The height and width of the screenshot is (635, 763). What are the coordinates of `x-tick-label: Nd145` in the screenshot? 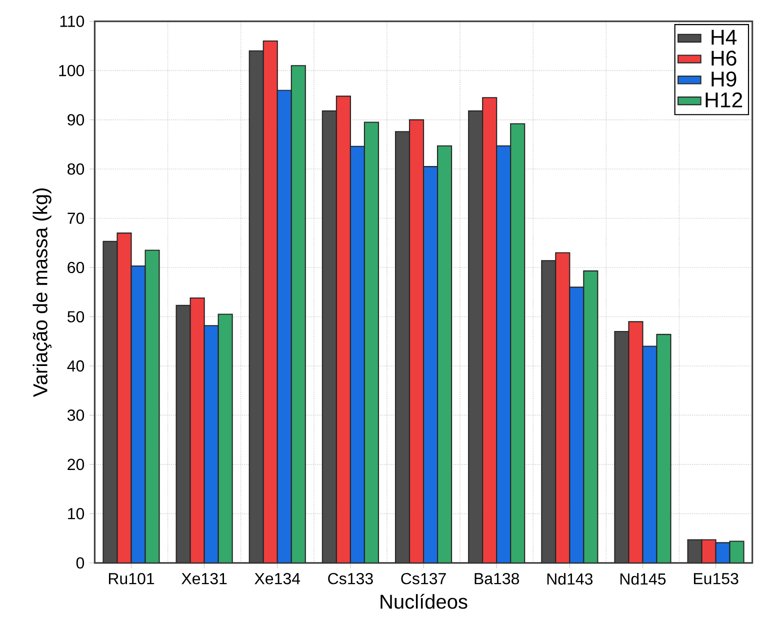 It's located at (643, 578).